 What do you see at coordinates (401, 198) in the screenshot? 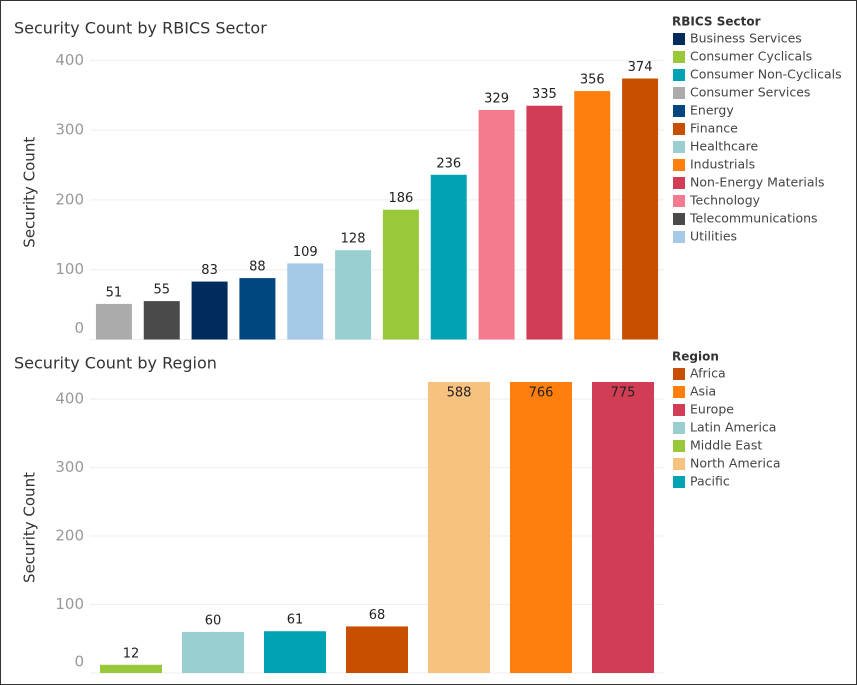
I see `value-label: 186` at bounding box center [401, 198].